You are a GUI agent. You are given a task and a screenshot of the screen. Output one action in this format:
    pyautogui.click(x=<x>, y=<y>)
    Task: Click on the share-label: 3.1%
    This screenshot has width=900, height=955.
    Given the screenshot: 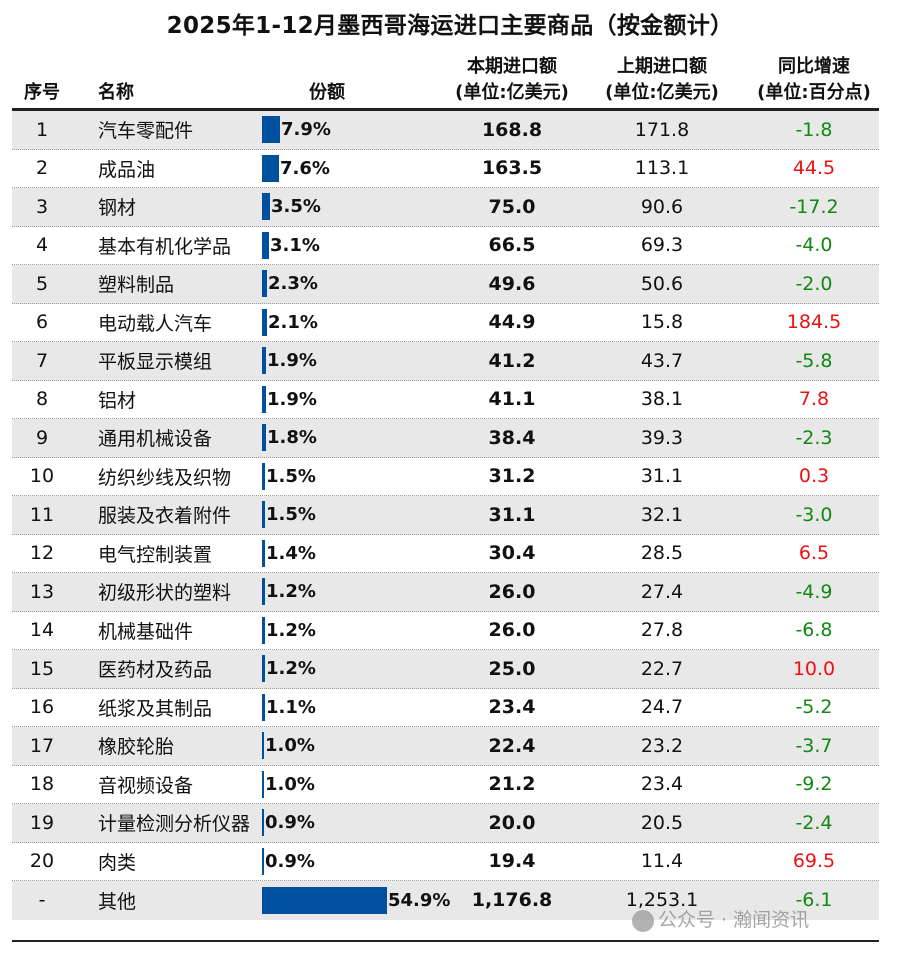 What is the action you would take?
    pyautogui.click(x=295, y=245)
    